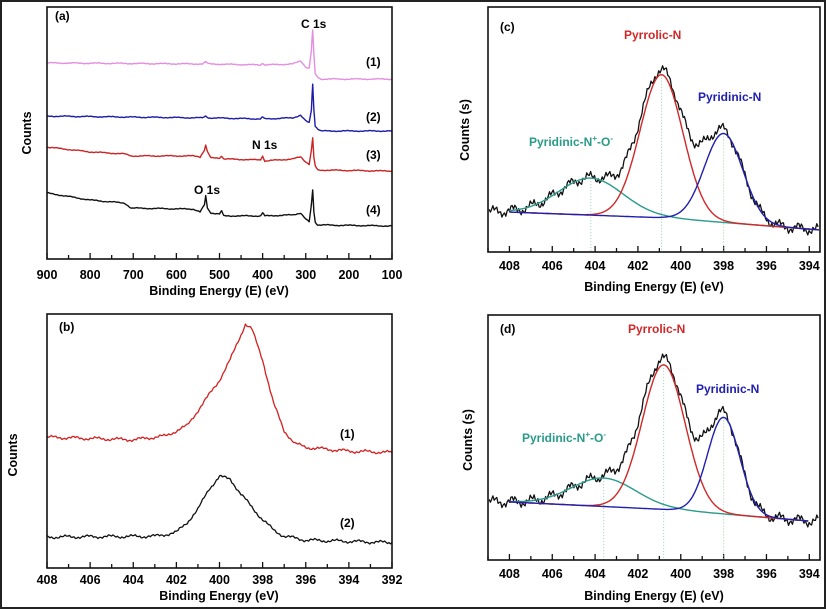 The height and width of the screenshot is (609, 826). I want to click on x-tick-label: 100, so click(392, 275).